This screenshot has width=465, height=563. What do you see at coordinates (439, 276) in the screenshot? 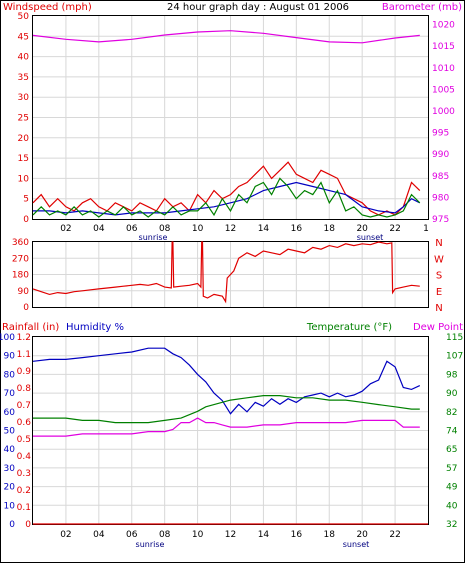
I see `compass-label: S` at bounding box center [439, 276].